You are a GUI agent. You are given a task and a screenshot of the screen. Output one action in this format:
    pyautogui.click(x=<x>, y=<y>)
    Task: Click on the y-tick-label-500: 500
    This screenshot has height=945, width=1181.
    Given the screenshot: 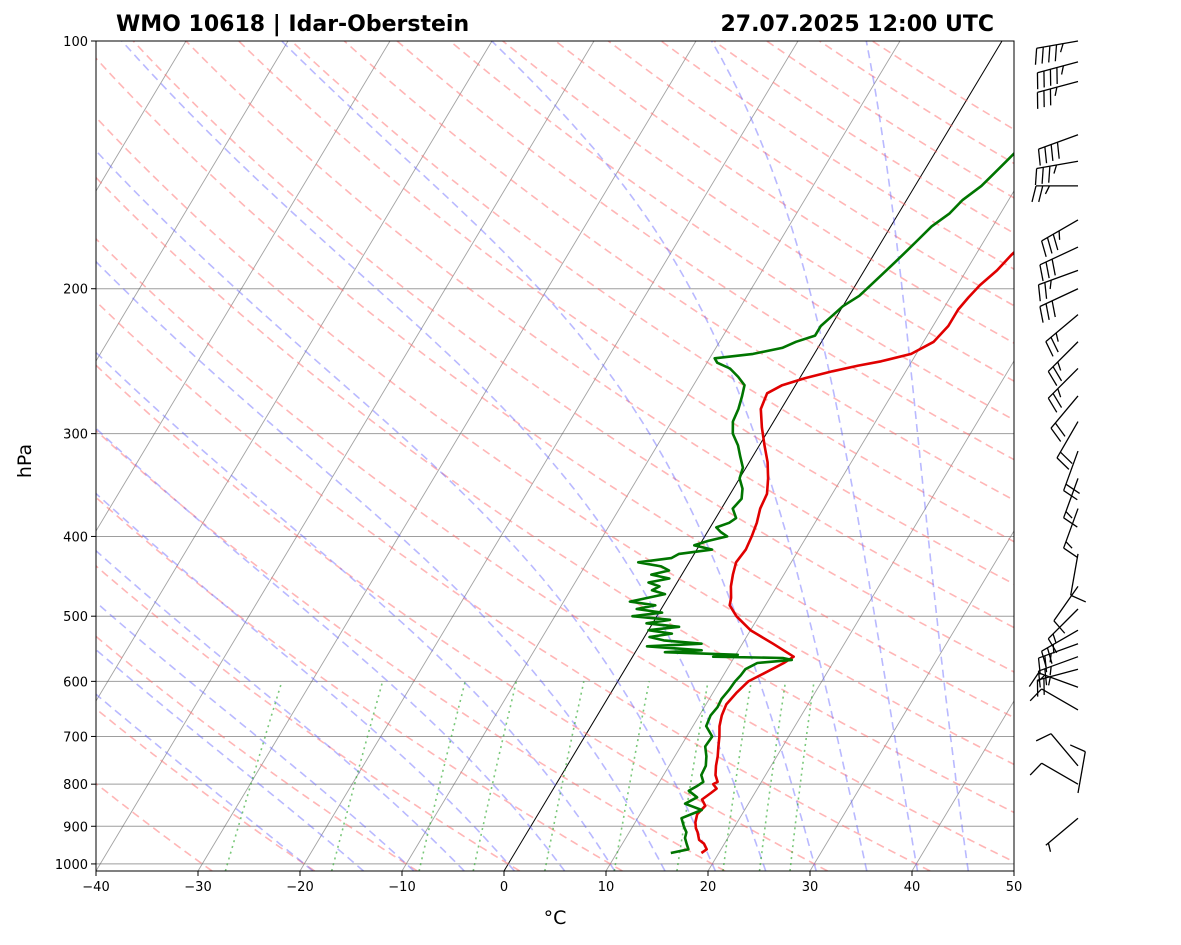 What is the action you would take?
    pyautogui.click(x=75, y=617)
    